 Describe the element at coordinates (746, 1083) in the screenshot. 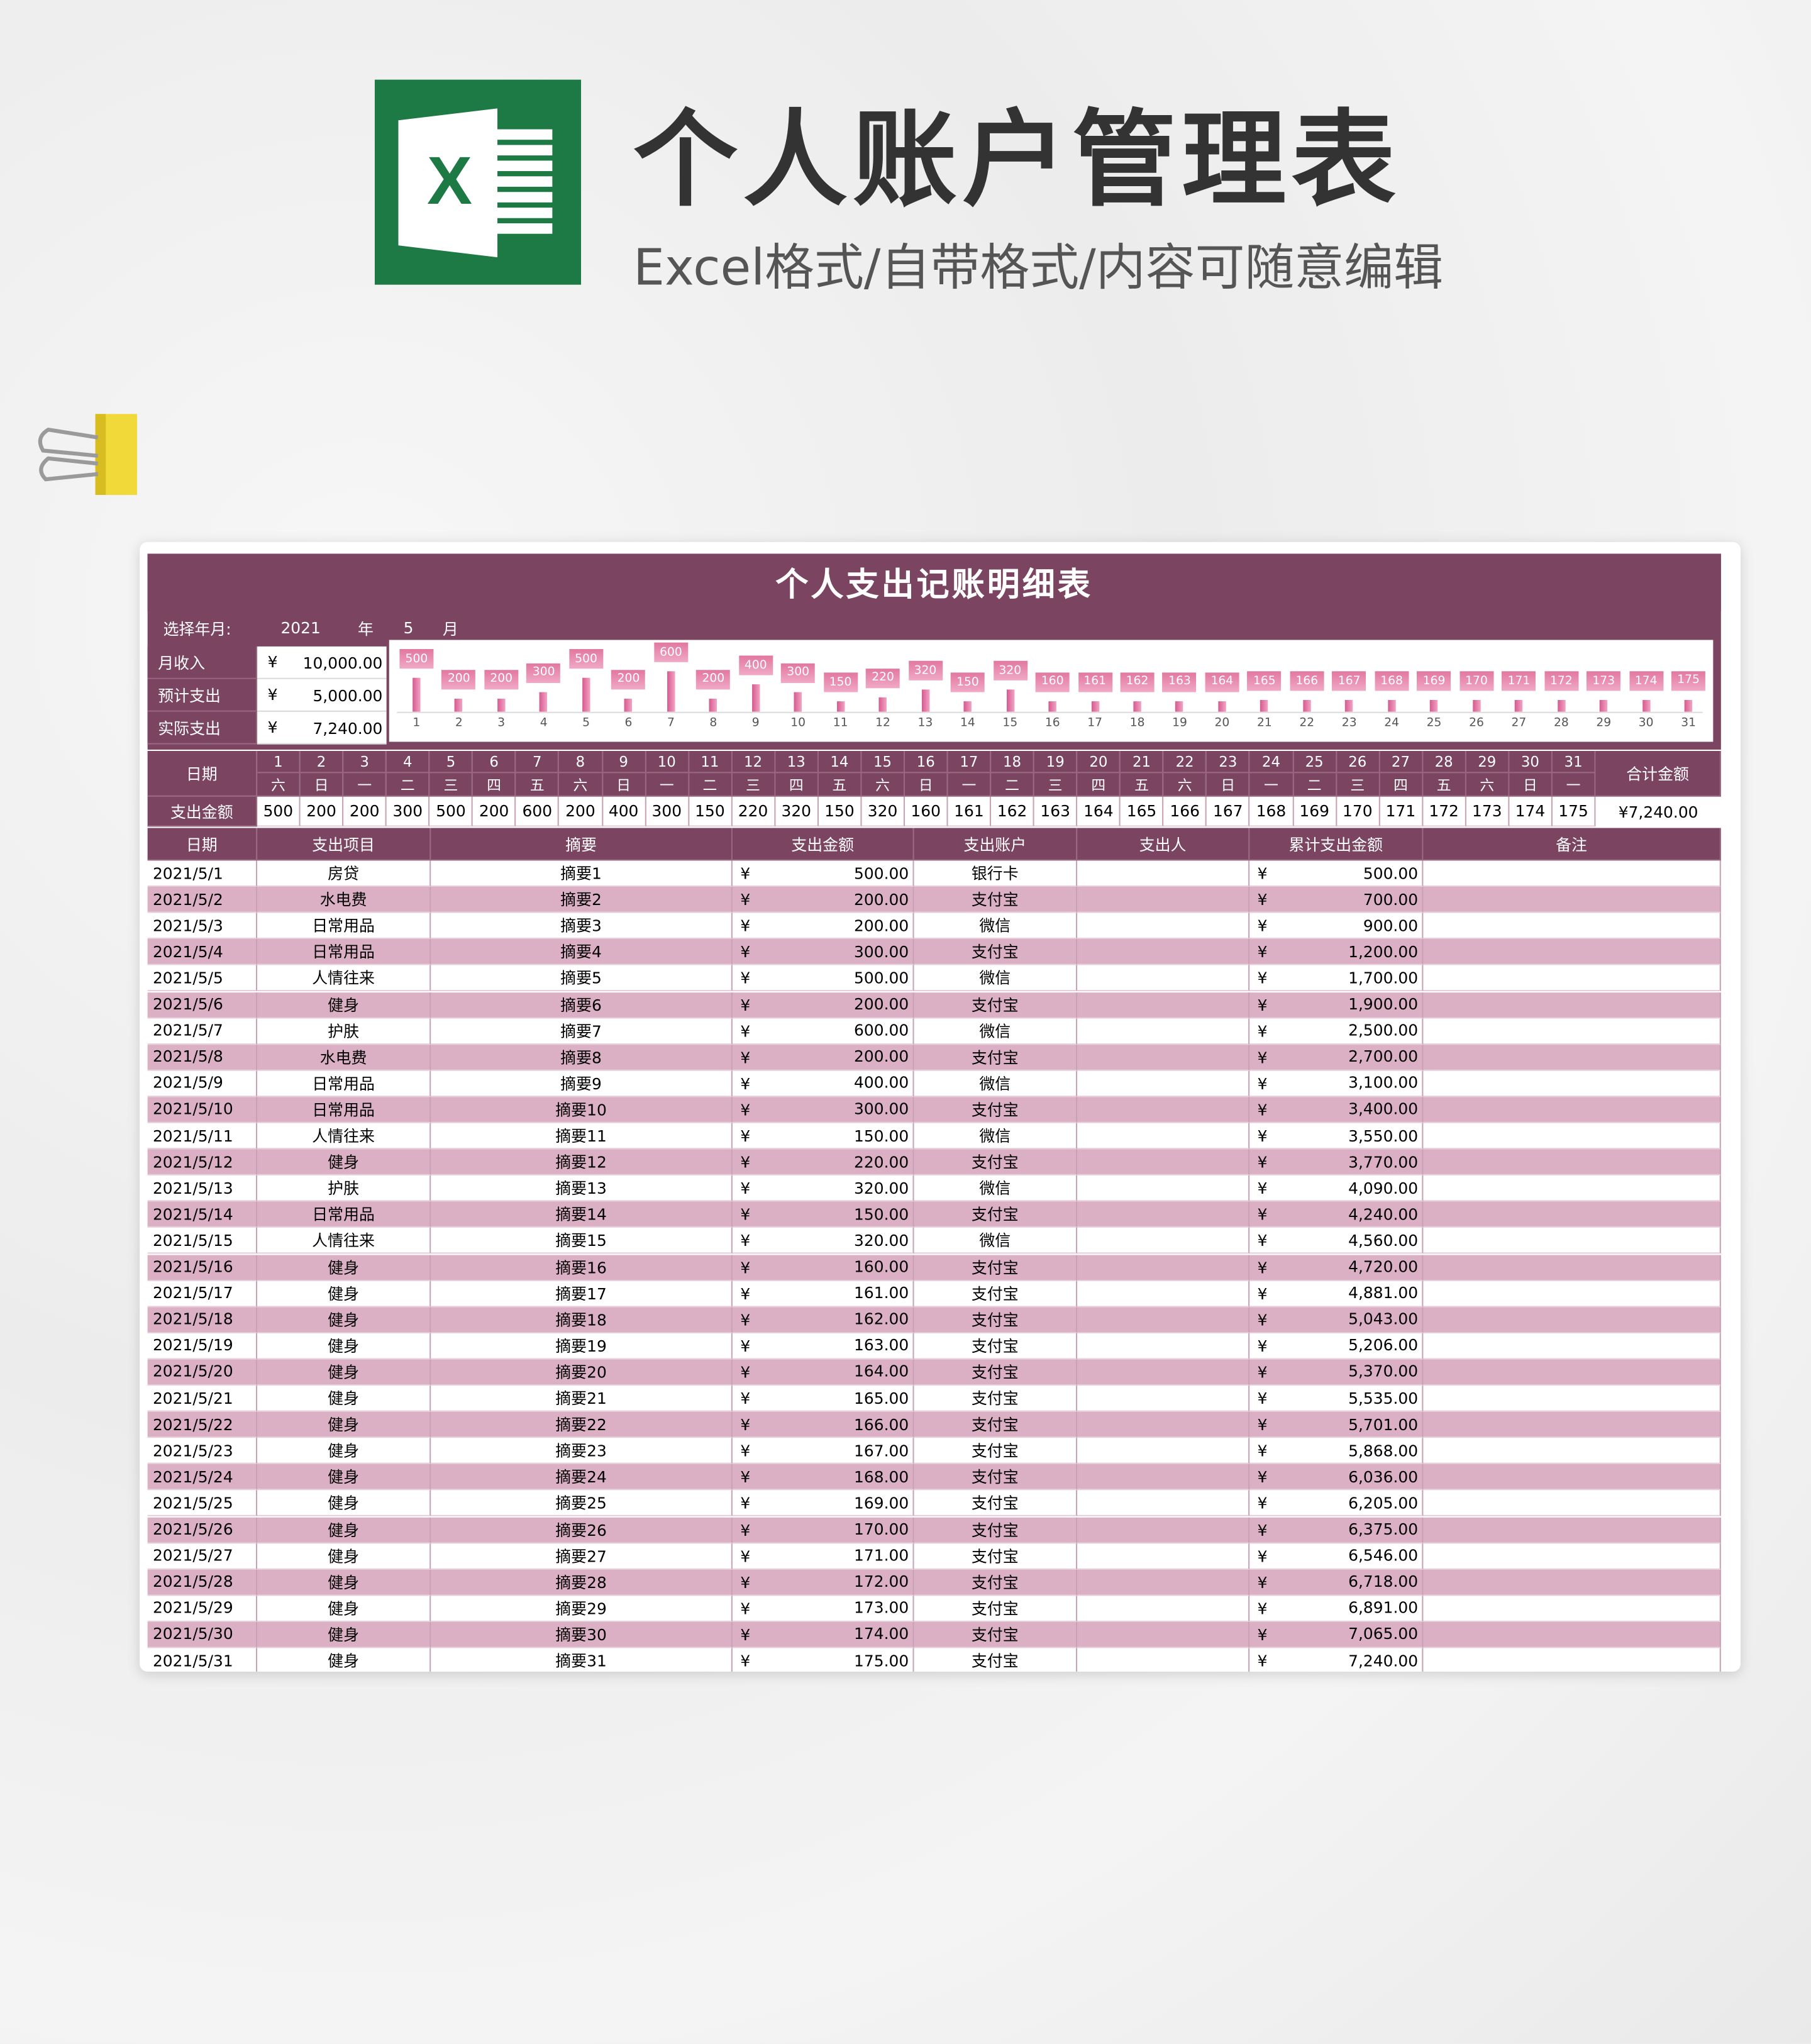

I see `currency-symbol: ¥` at that location.